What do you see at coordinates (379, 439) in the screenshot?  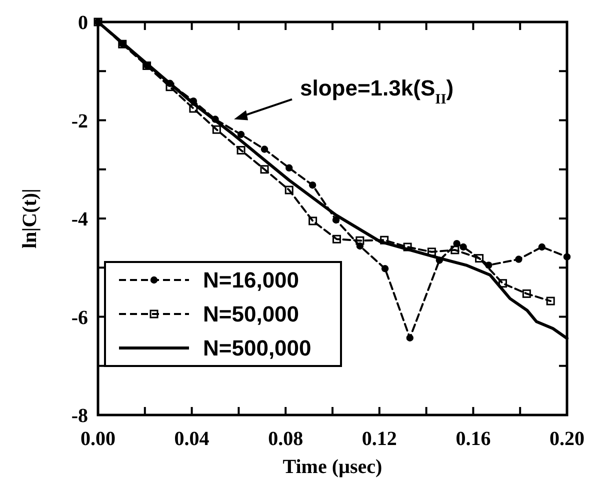 I see `x-tick-label: 0.12` at bounding box center [379, 439].